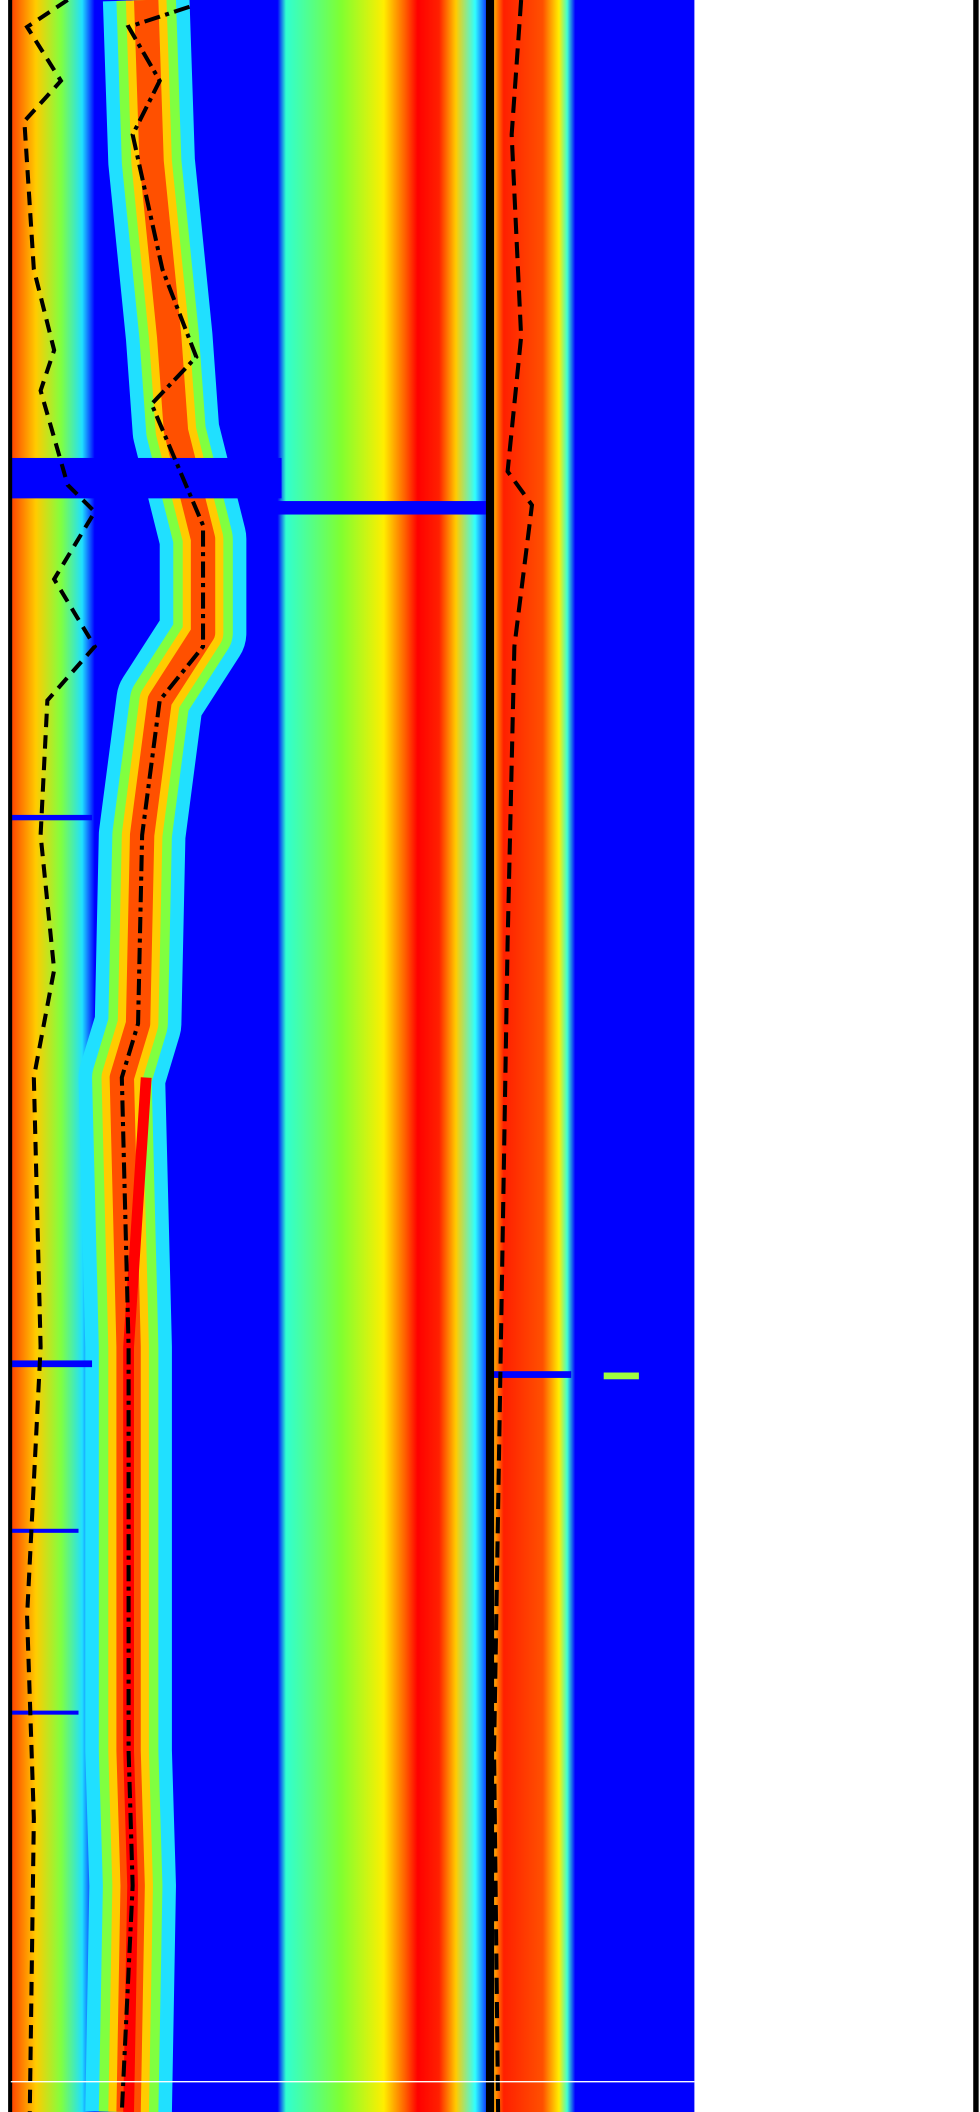 The width and height of the screenshot is (980, 2112). I want to click on band-low, so click(52, 1056).